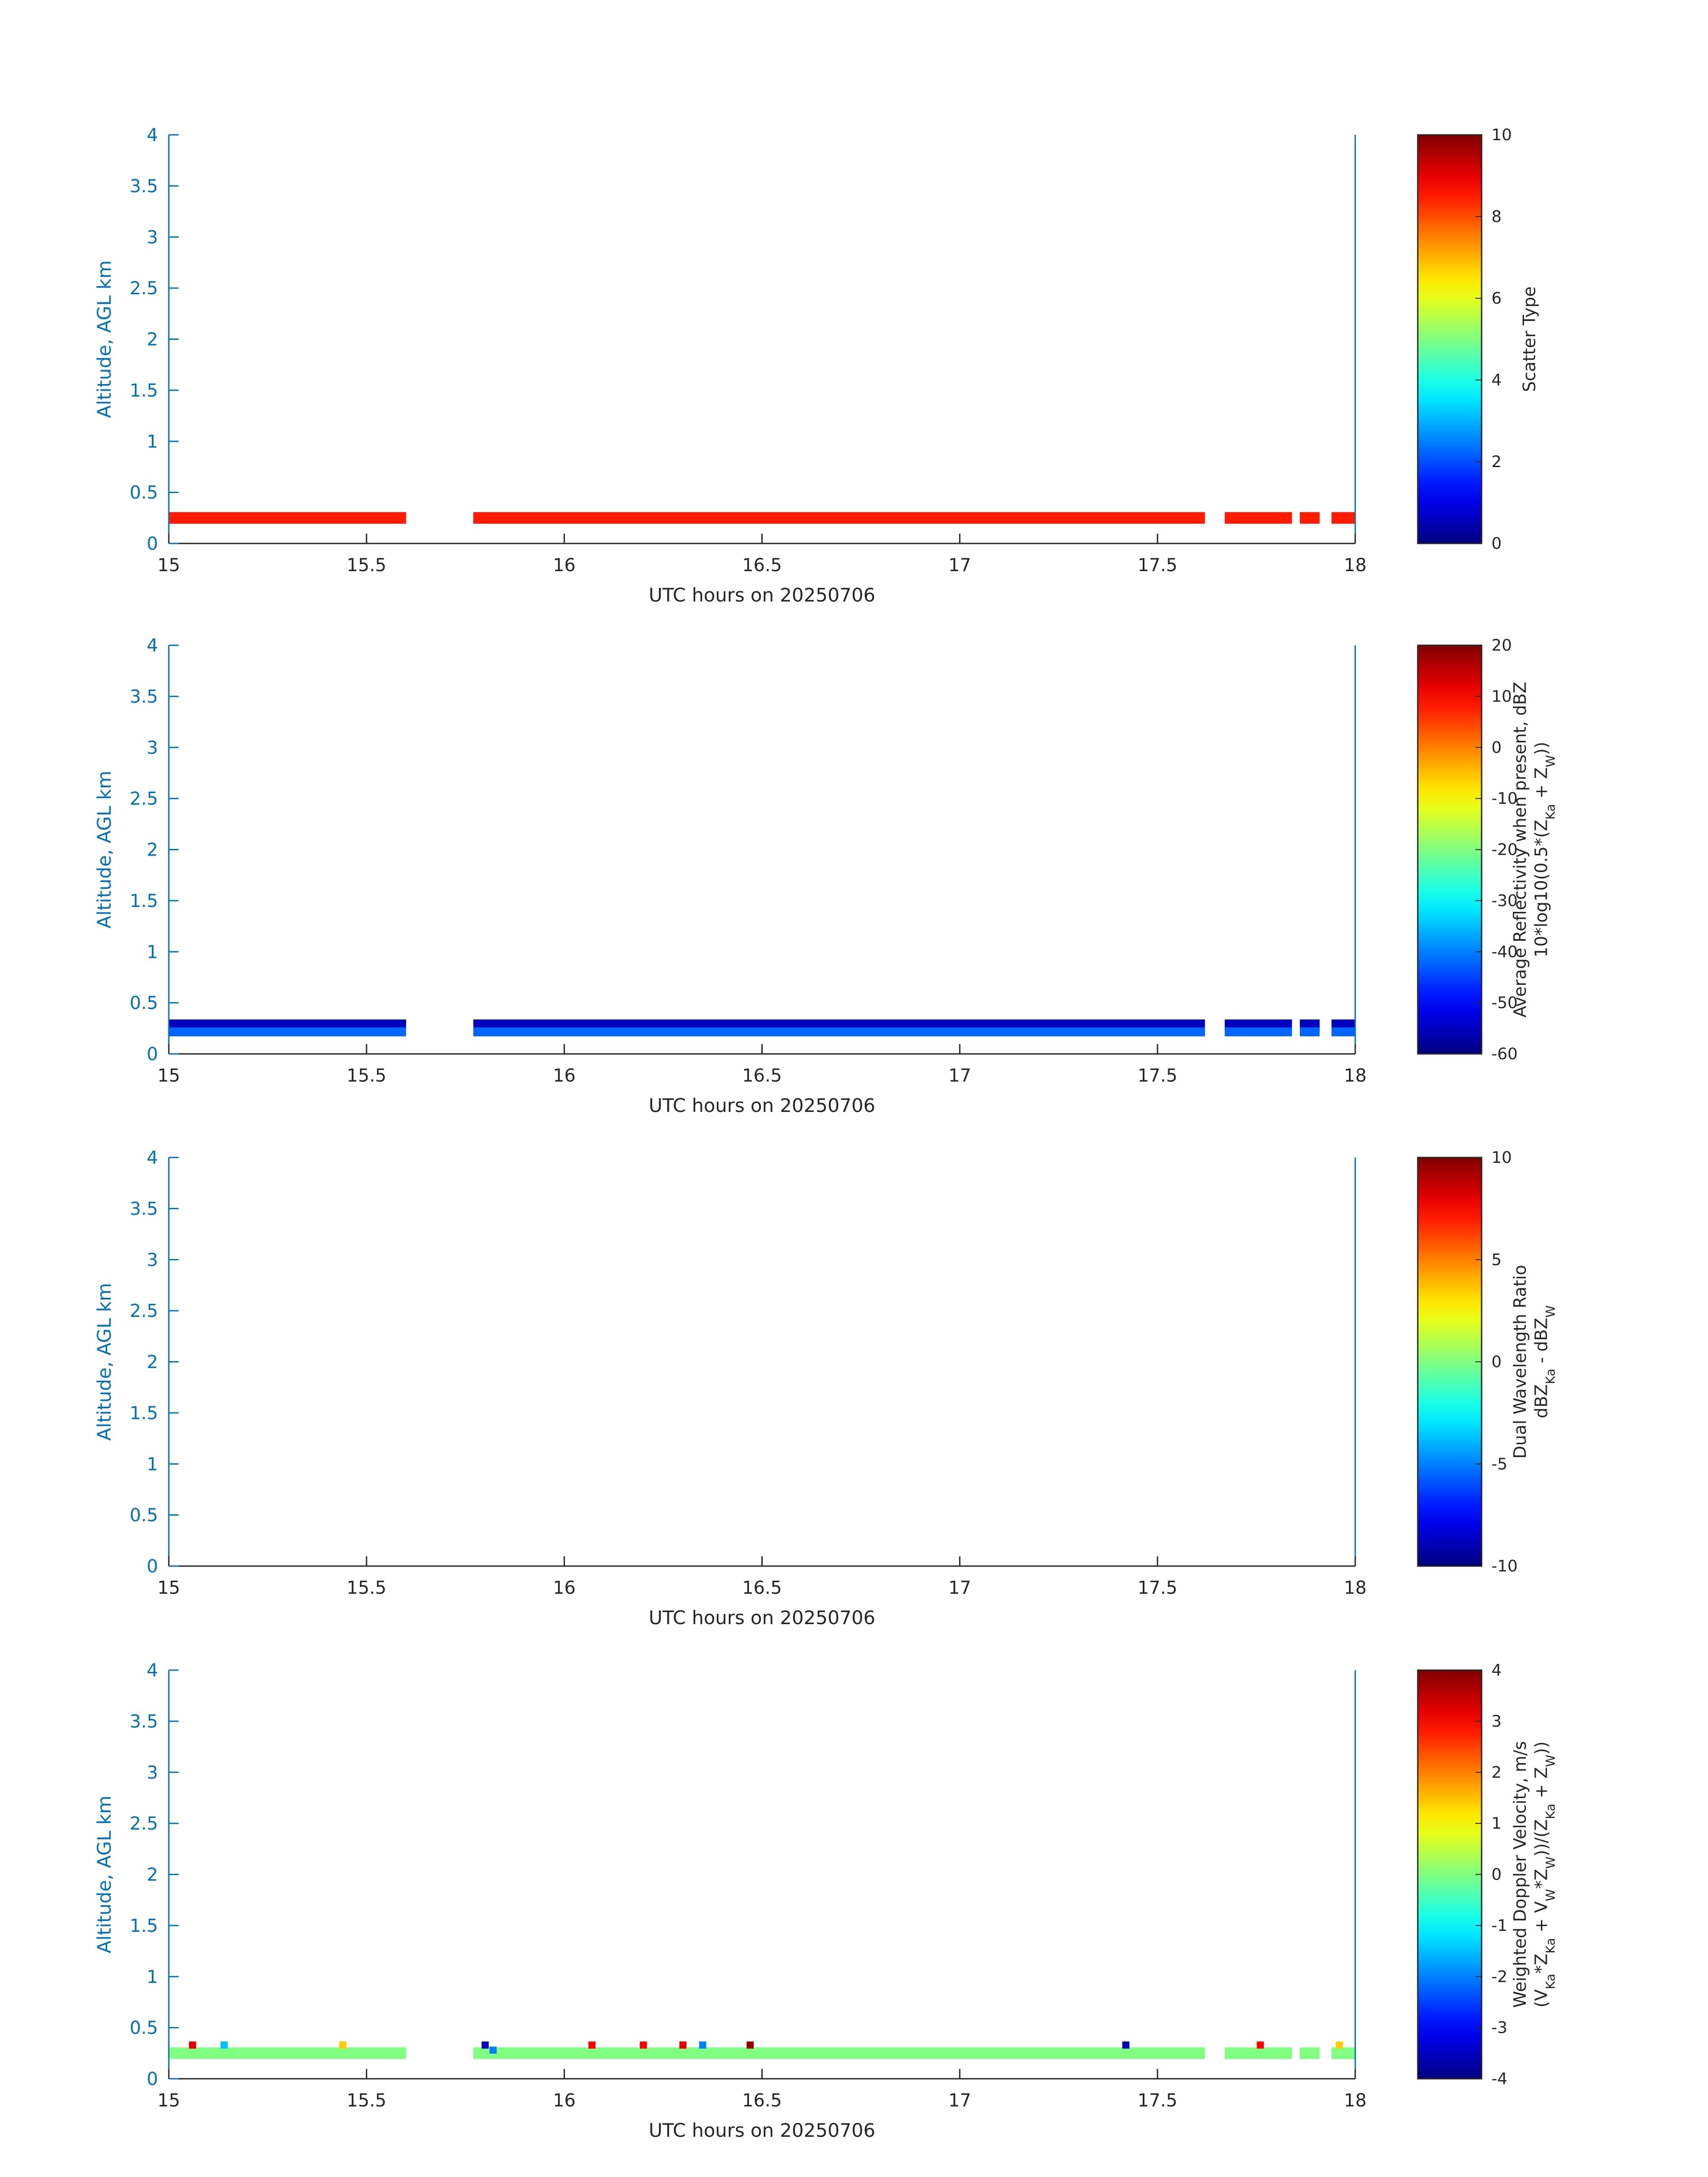 This screenshot has width=1708, height=2177. I want to click on colorbar-label-part: *Z, so click(1541, 1879).